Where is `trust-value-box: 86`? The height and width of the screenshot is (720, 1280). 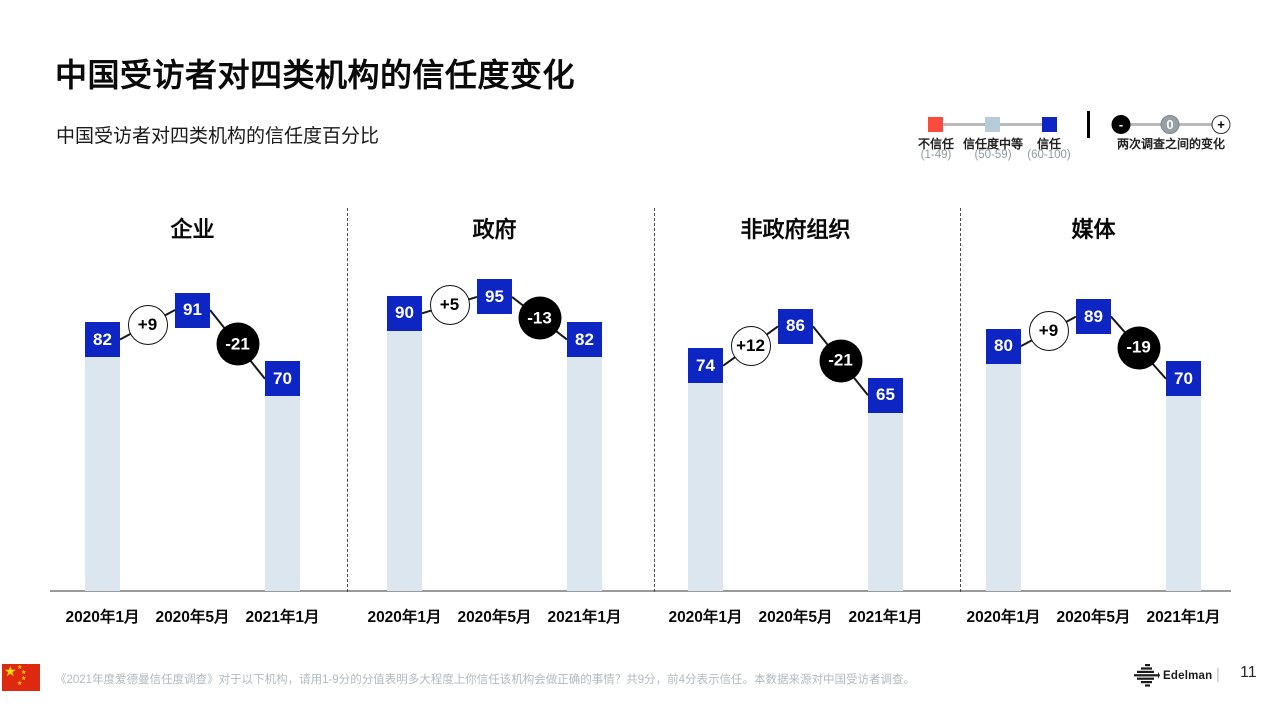
trust-value-box: 86 is located at coordinates (795, 326).